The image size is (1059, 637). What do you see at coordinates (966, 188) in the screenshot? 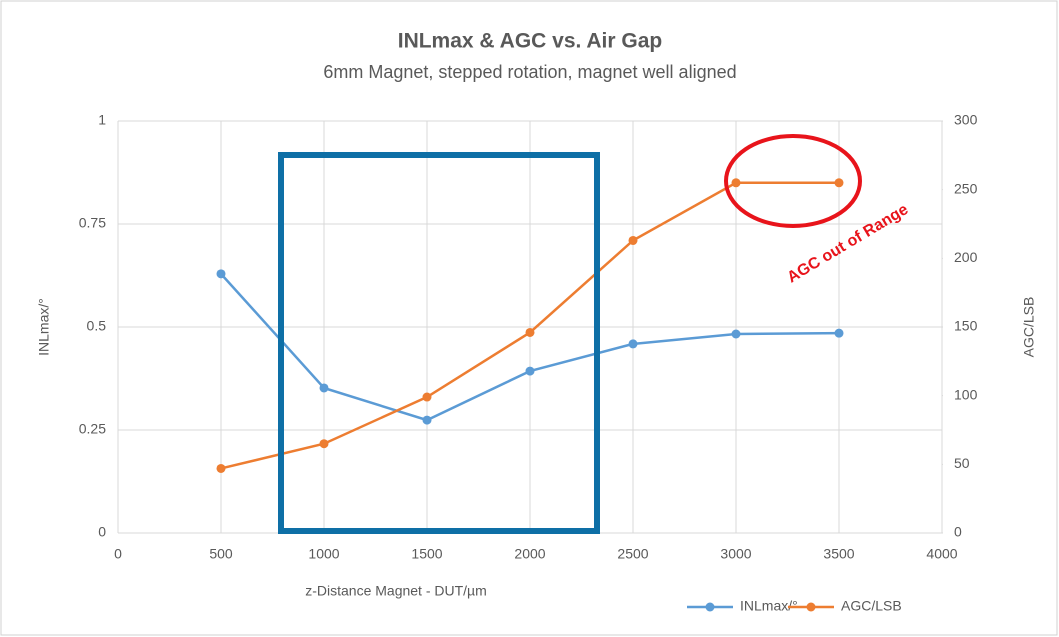
I see `y2-tick-label: 250` at bounding box center [966, 188].